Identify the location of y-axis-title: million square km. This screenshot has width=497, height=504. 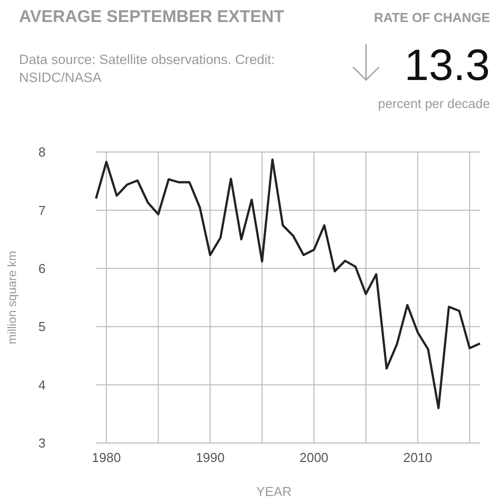
(12, 297).